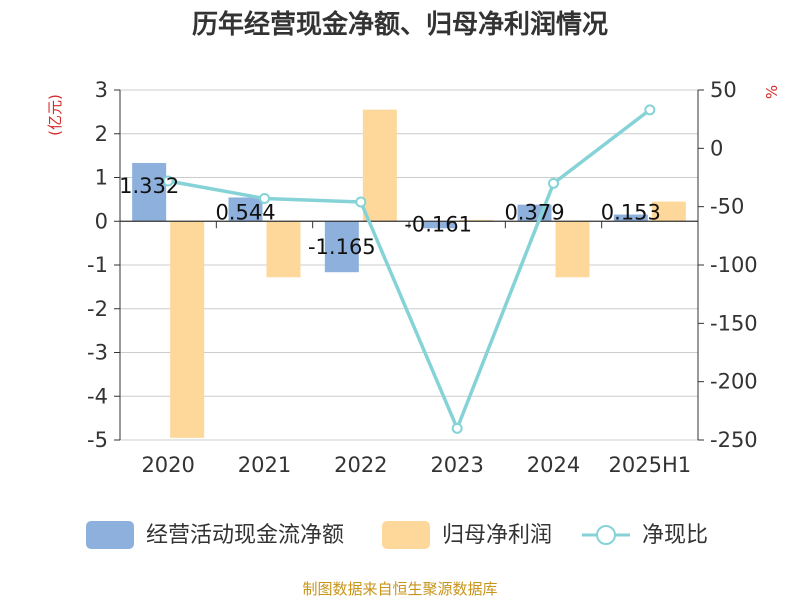 This screenshot has width=800, height=600. I want to click on left-tick-label: -2, so click(97, 309).